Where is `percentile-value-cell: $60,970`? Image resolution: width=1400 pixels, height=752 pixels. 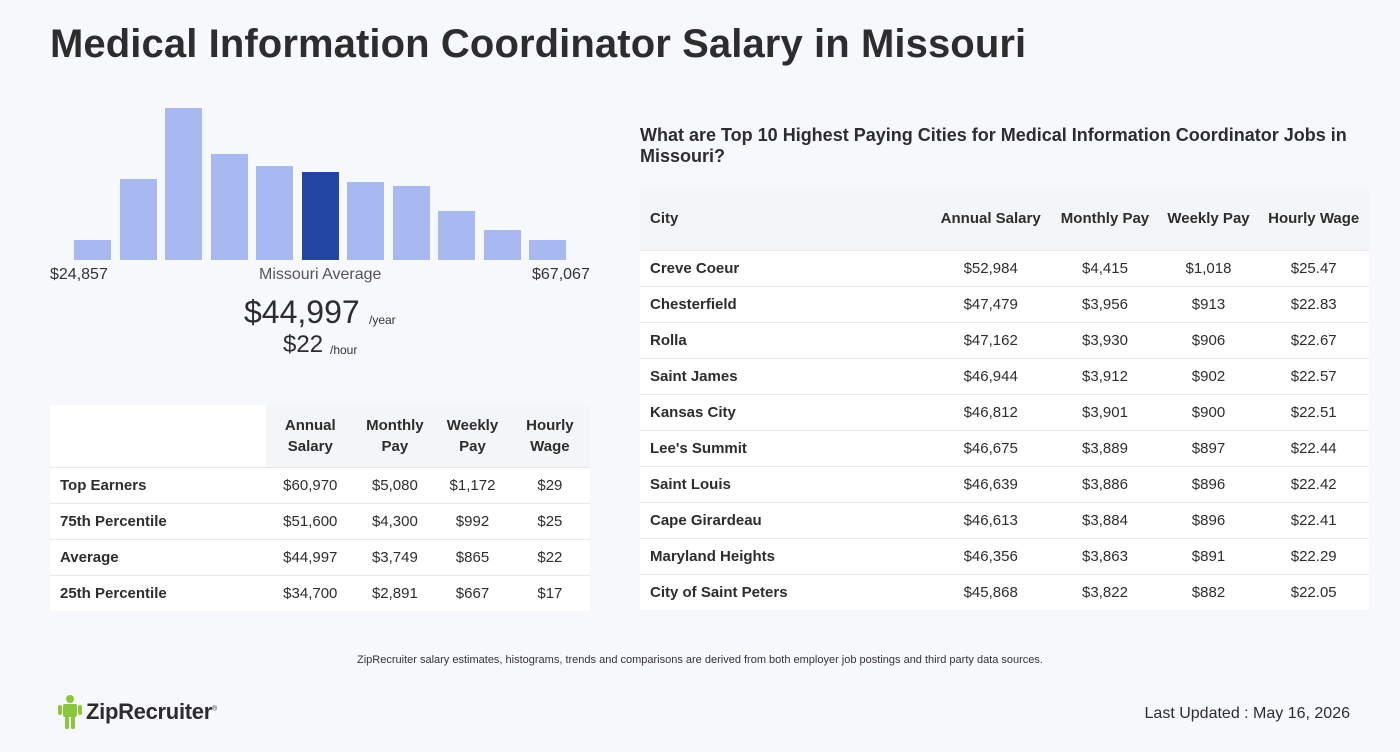
percentile-value-cell: $60,970 is located at coordinates (310, 484).